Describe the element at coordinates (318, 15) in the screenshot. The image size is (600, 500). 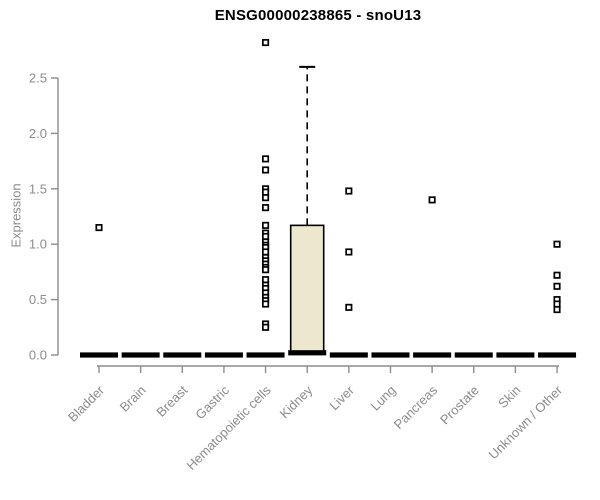
I see `chart-title: ENSG00000238865 - snoU13` at that location.